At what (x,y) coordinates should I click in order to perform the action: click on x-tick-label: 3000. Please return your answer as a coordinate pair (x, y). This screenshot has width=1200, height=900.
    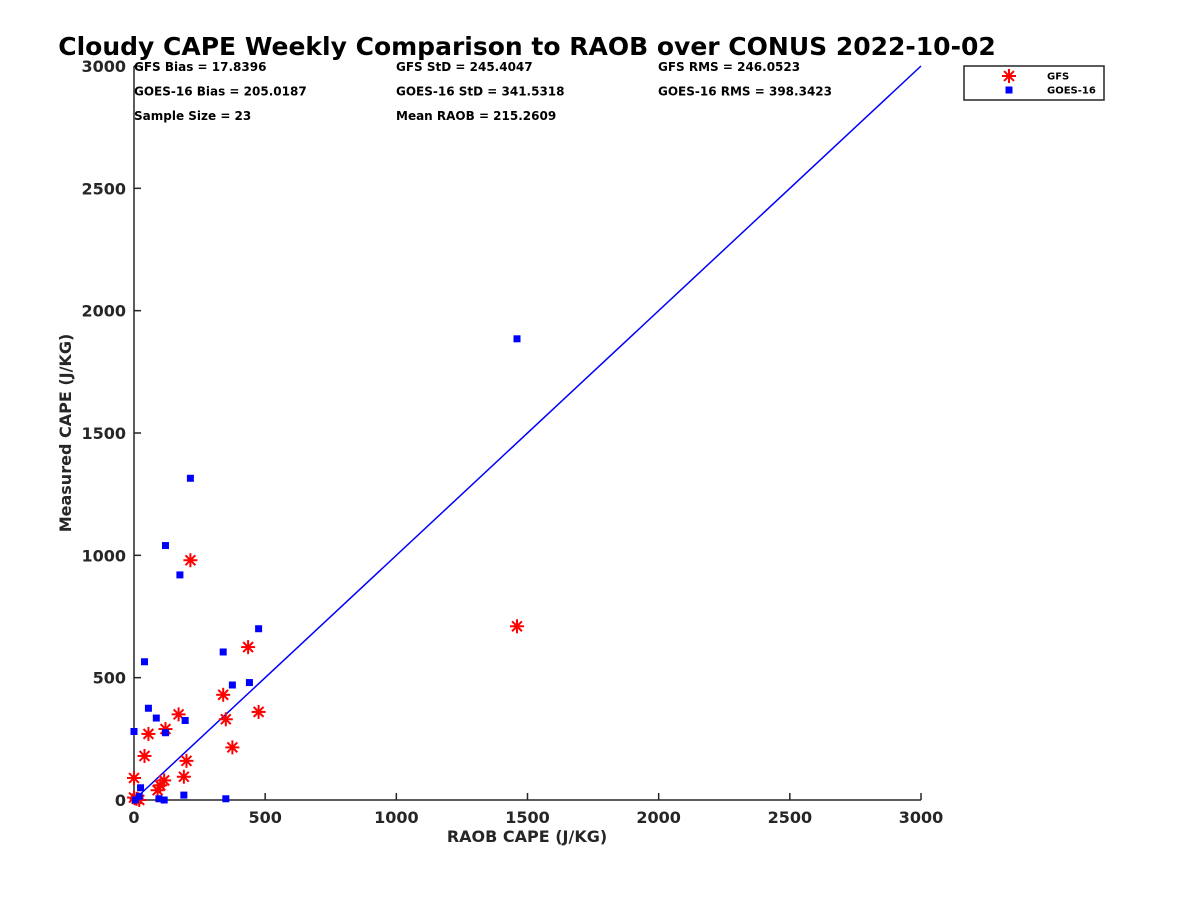
    Looking at the image, I should click on (921, 817).